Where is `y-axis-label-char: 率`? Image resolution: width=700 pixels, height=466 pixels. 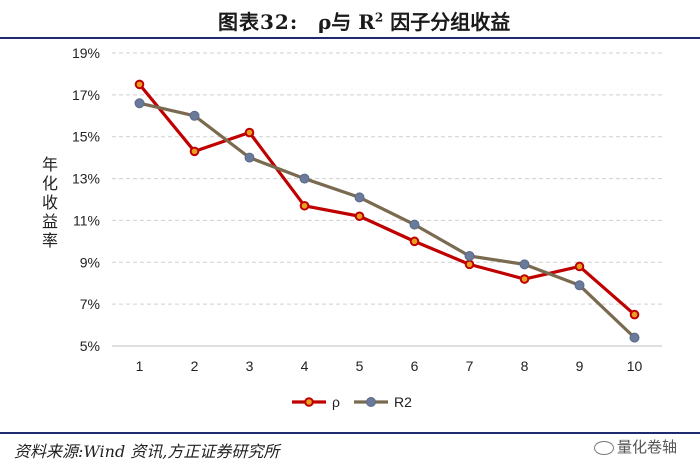
y-axis-label-char: 率 is located at coordinates (50, 241).